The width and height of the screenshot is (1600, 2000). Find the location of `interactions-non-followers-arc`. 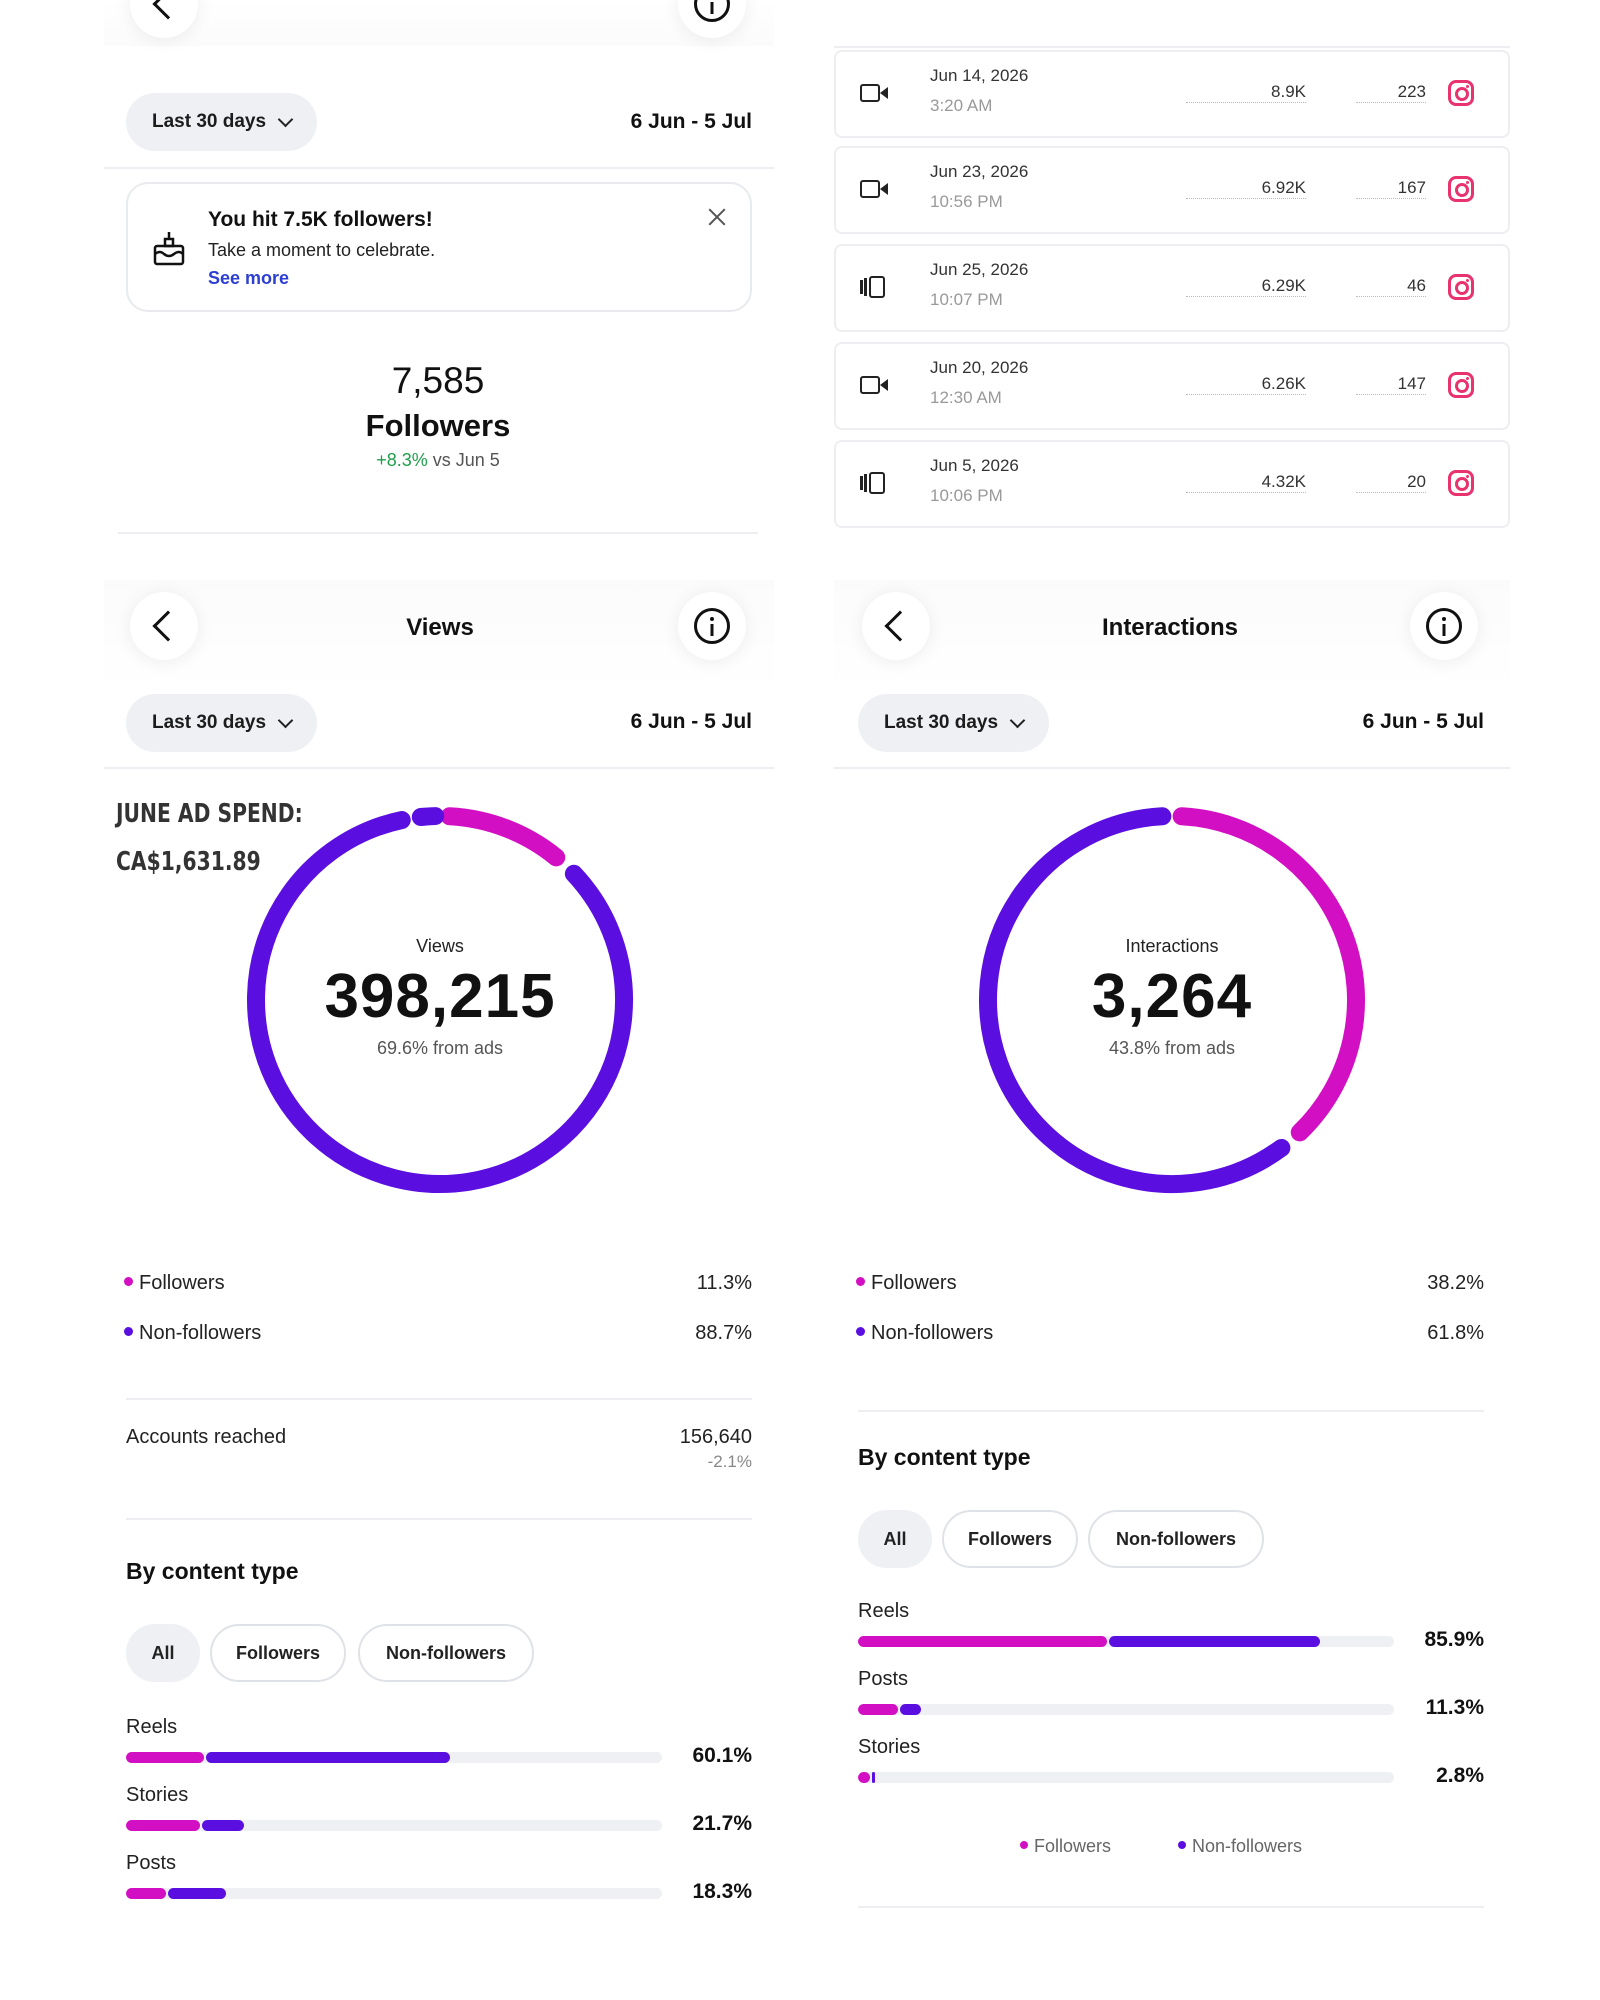

interactions-non-followers-arc is located at coordinates (1135, 1000).